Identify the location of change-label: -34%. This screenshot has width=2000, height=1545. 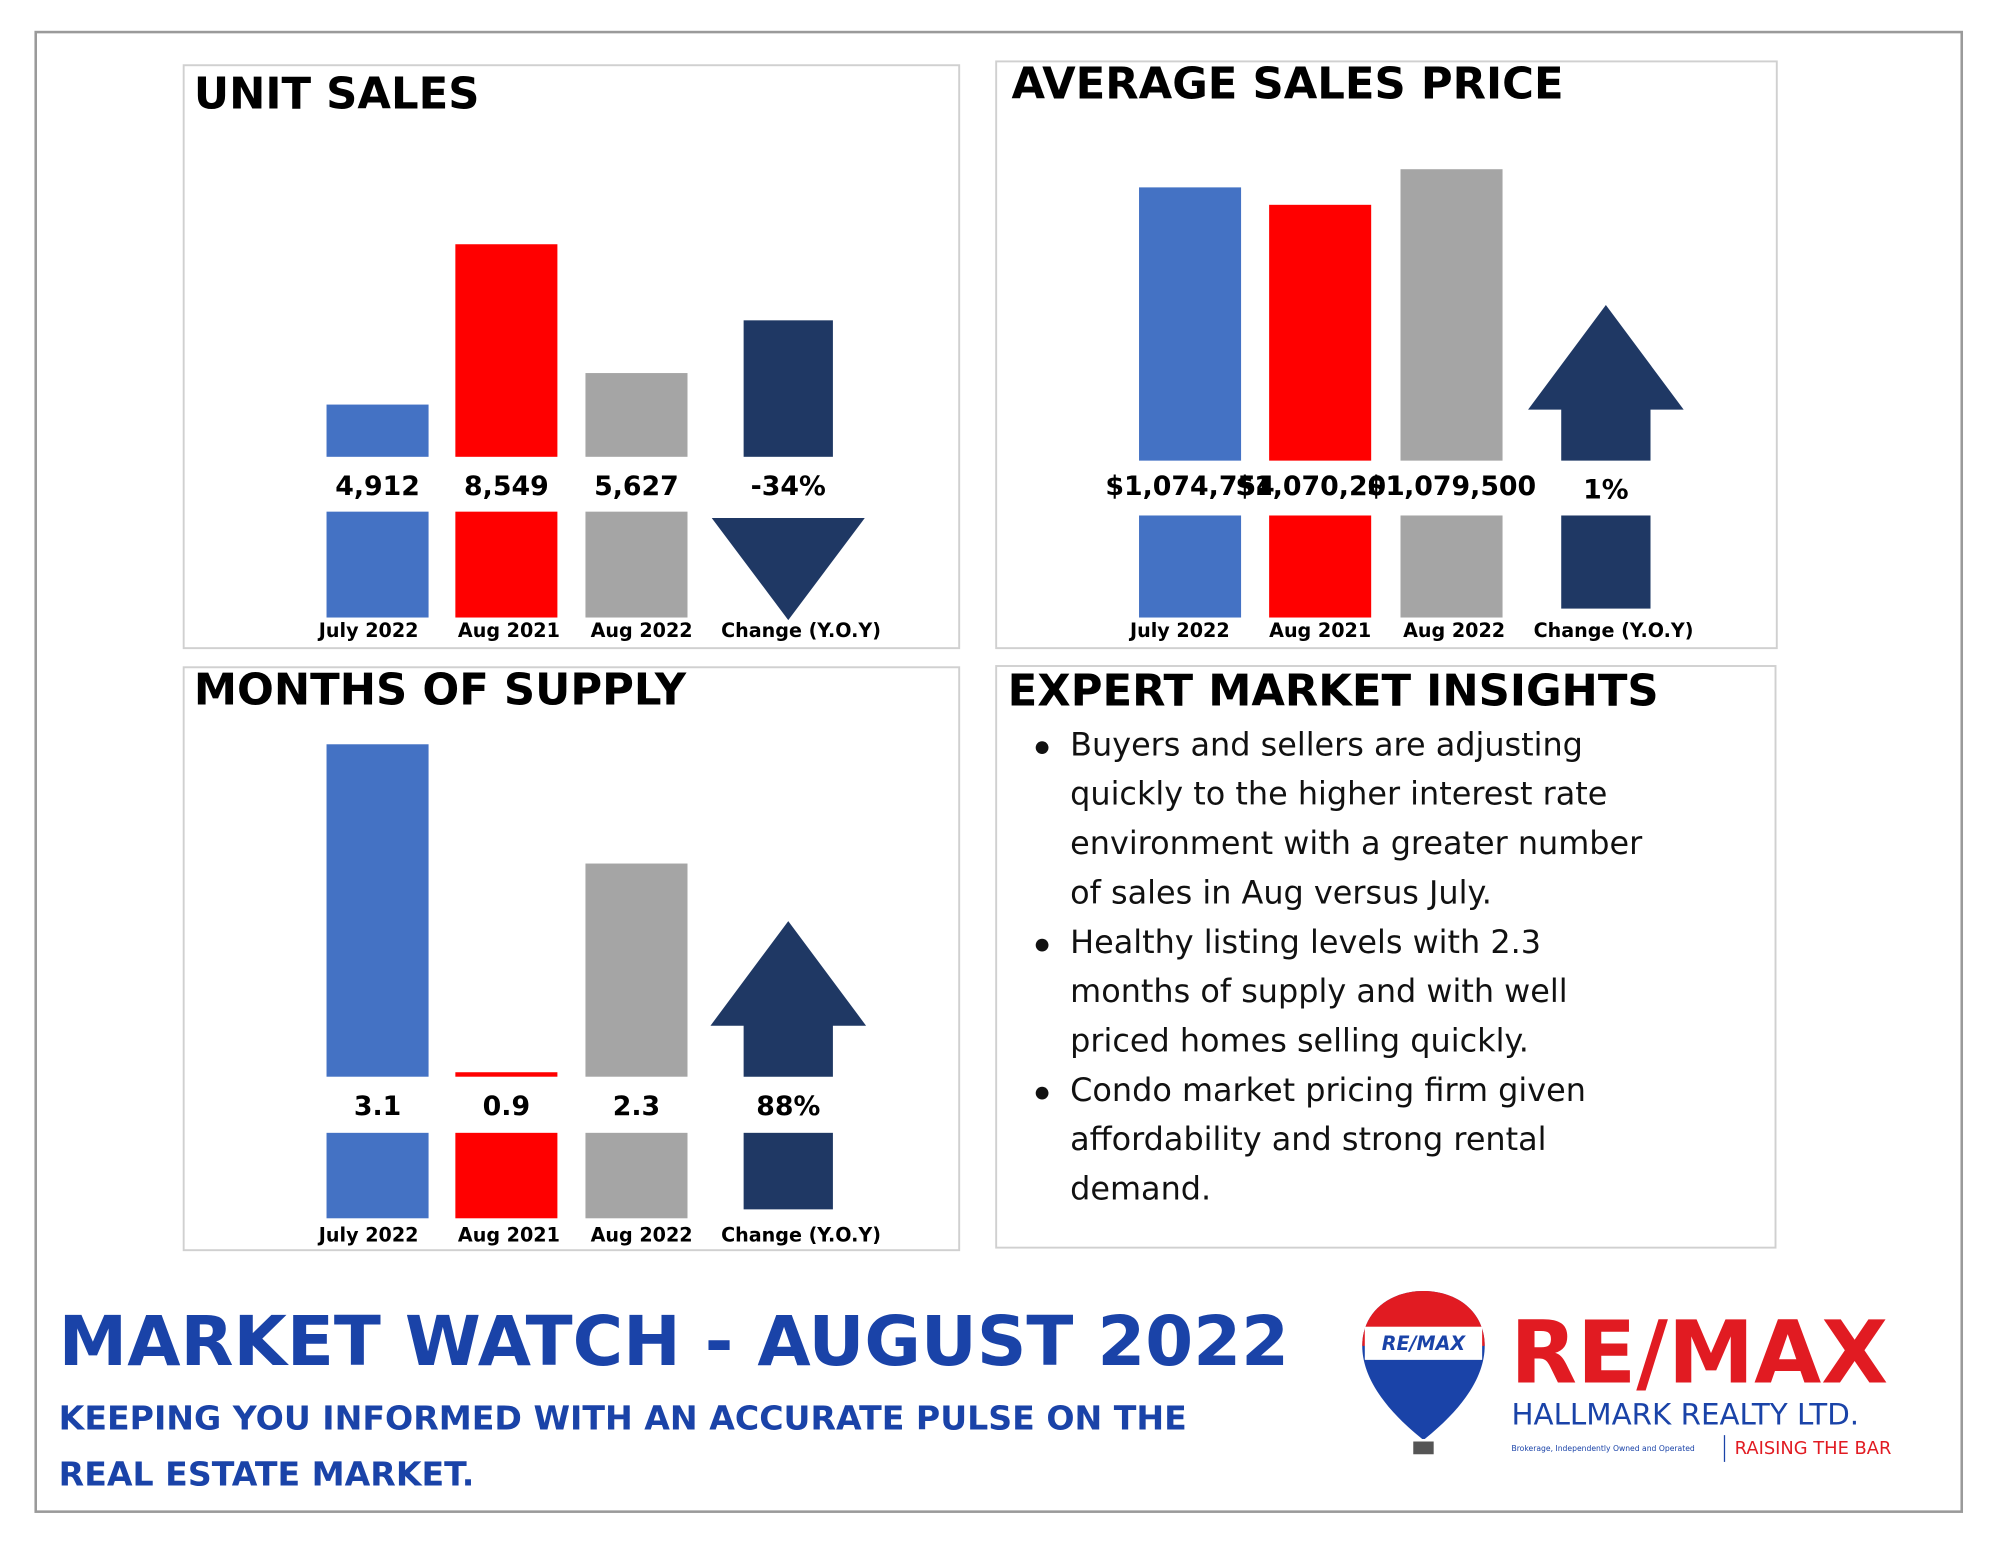
(788, 486).